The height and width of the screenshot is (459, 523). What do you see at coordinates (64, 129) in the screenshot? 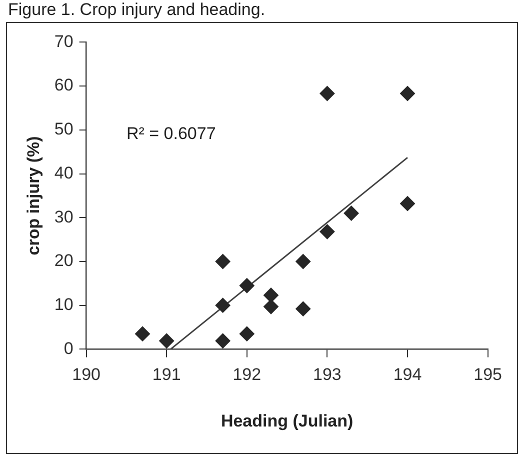
I see `y-tick-label: 50` at bounding box center [64, 129].